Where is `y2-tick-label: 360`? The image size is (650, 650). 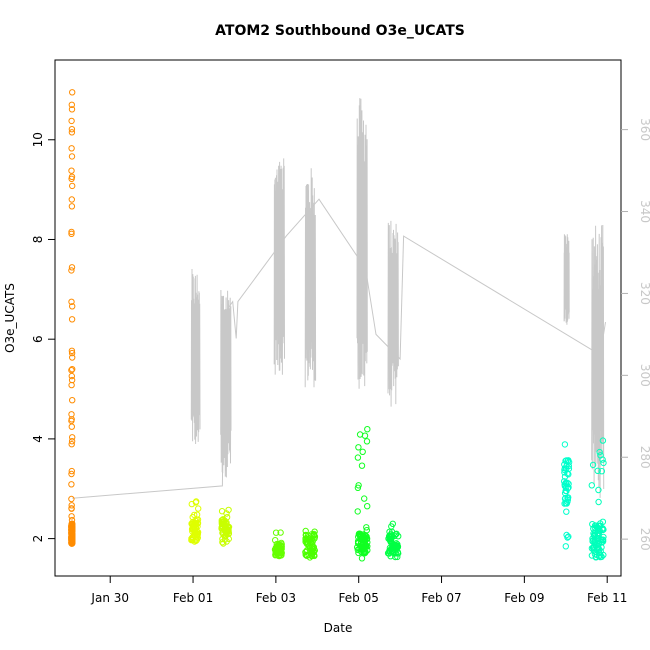 y2-tick-label: 360 is located at coordinates (644, 129).